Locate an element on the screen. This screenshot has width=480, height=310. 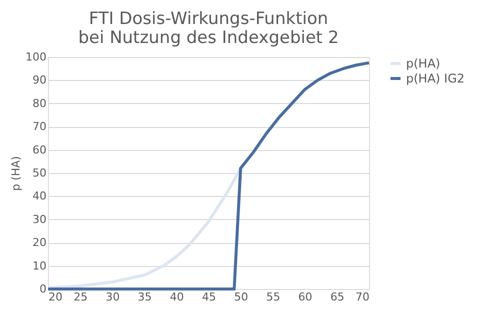
y-tick-label: 60 is located at coordinates (39, 149).